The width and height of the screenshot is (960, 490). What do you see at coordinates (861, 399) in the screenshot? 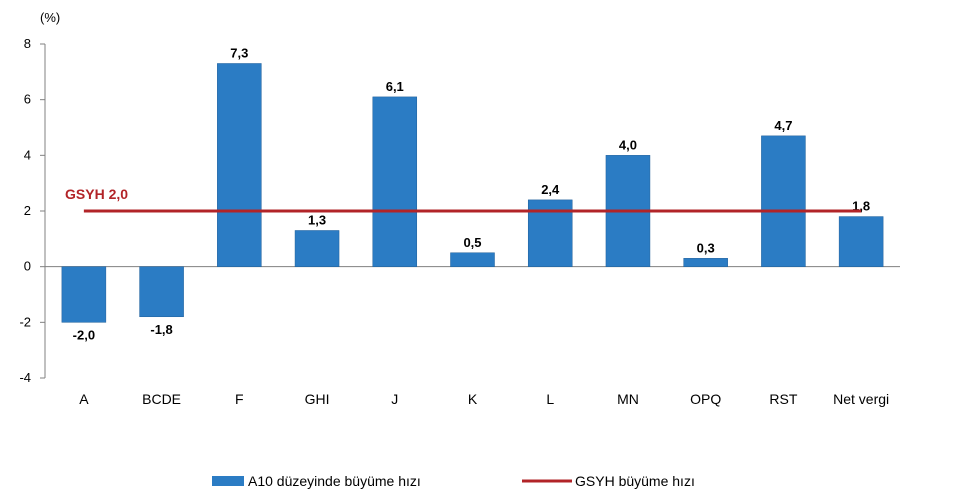
I see `x-category-label: Net vergi` at bounding box center [861, 399].